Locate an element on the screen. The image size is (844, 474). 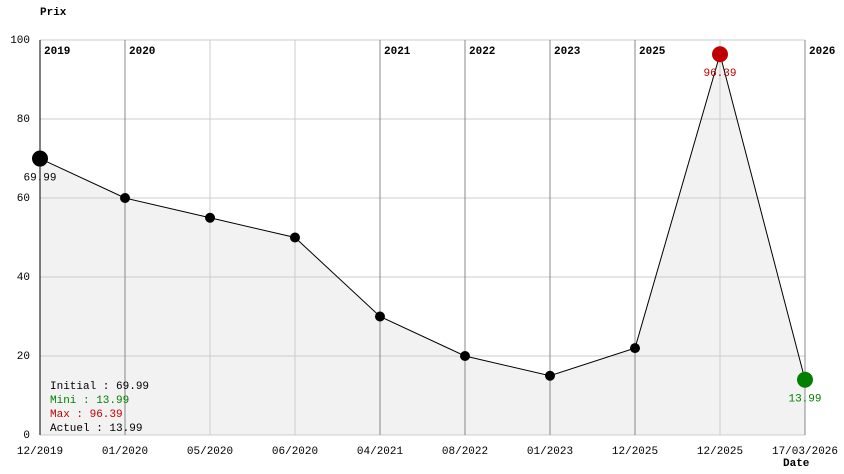
year-label: 2020 is located at coordinates (142, 52).